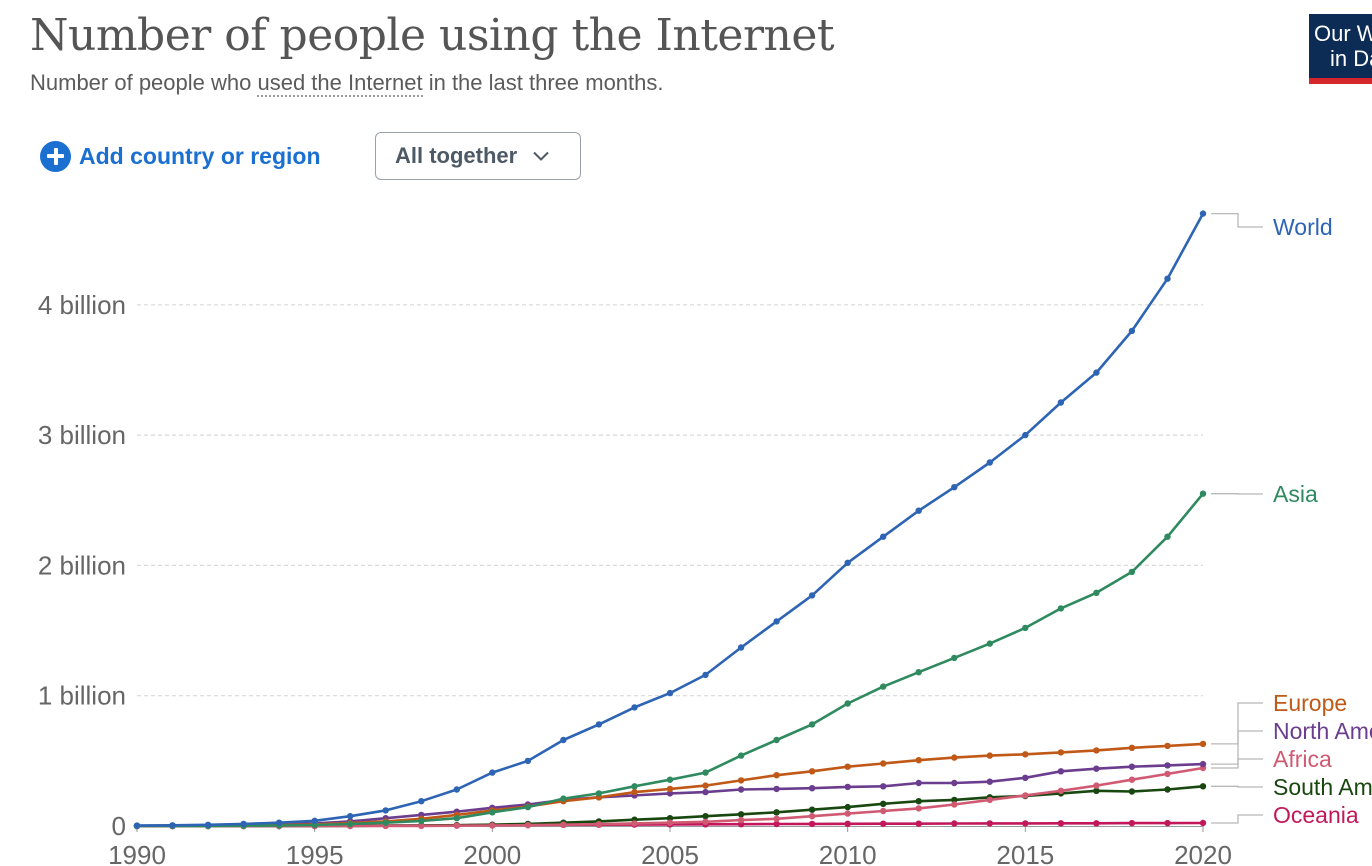 The width and height of the screenshot is (1372, 866). I want to click on legend-label-africa: Africa, so click(1302, 759).